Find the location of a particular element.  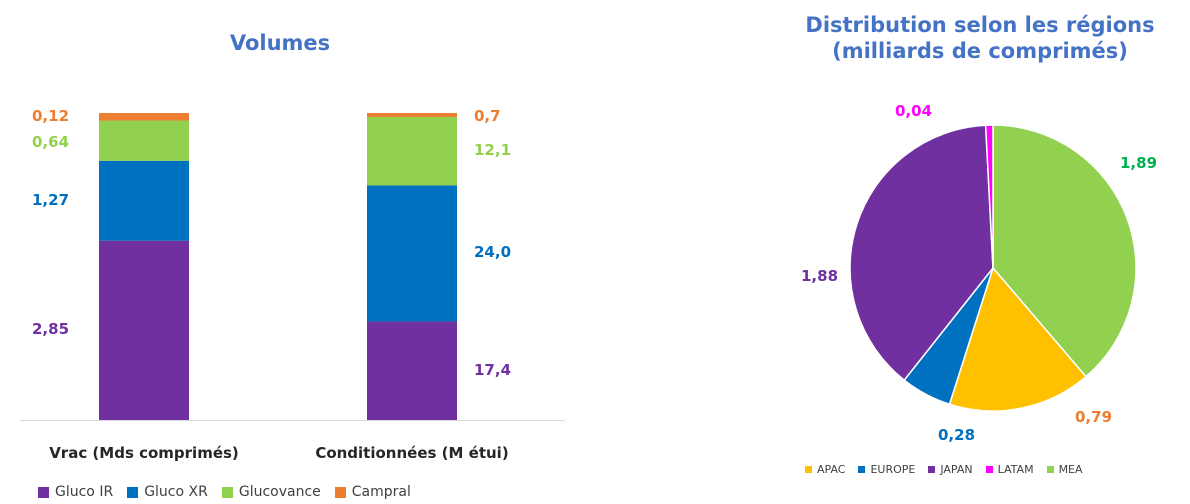

pie-data-label-mea: 1,89 is located at coordinates (1139, 163).